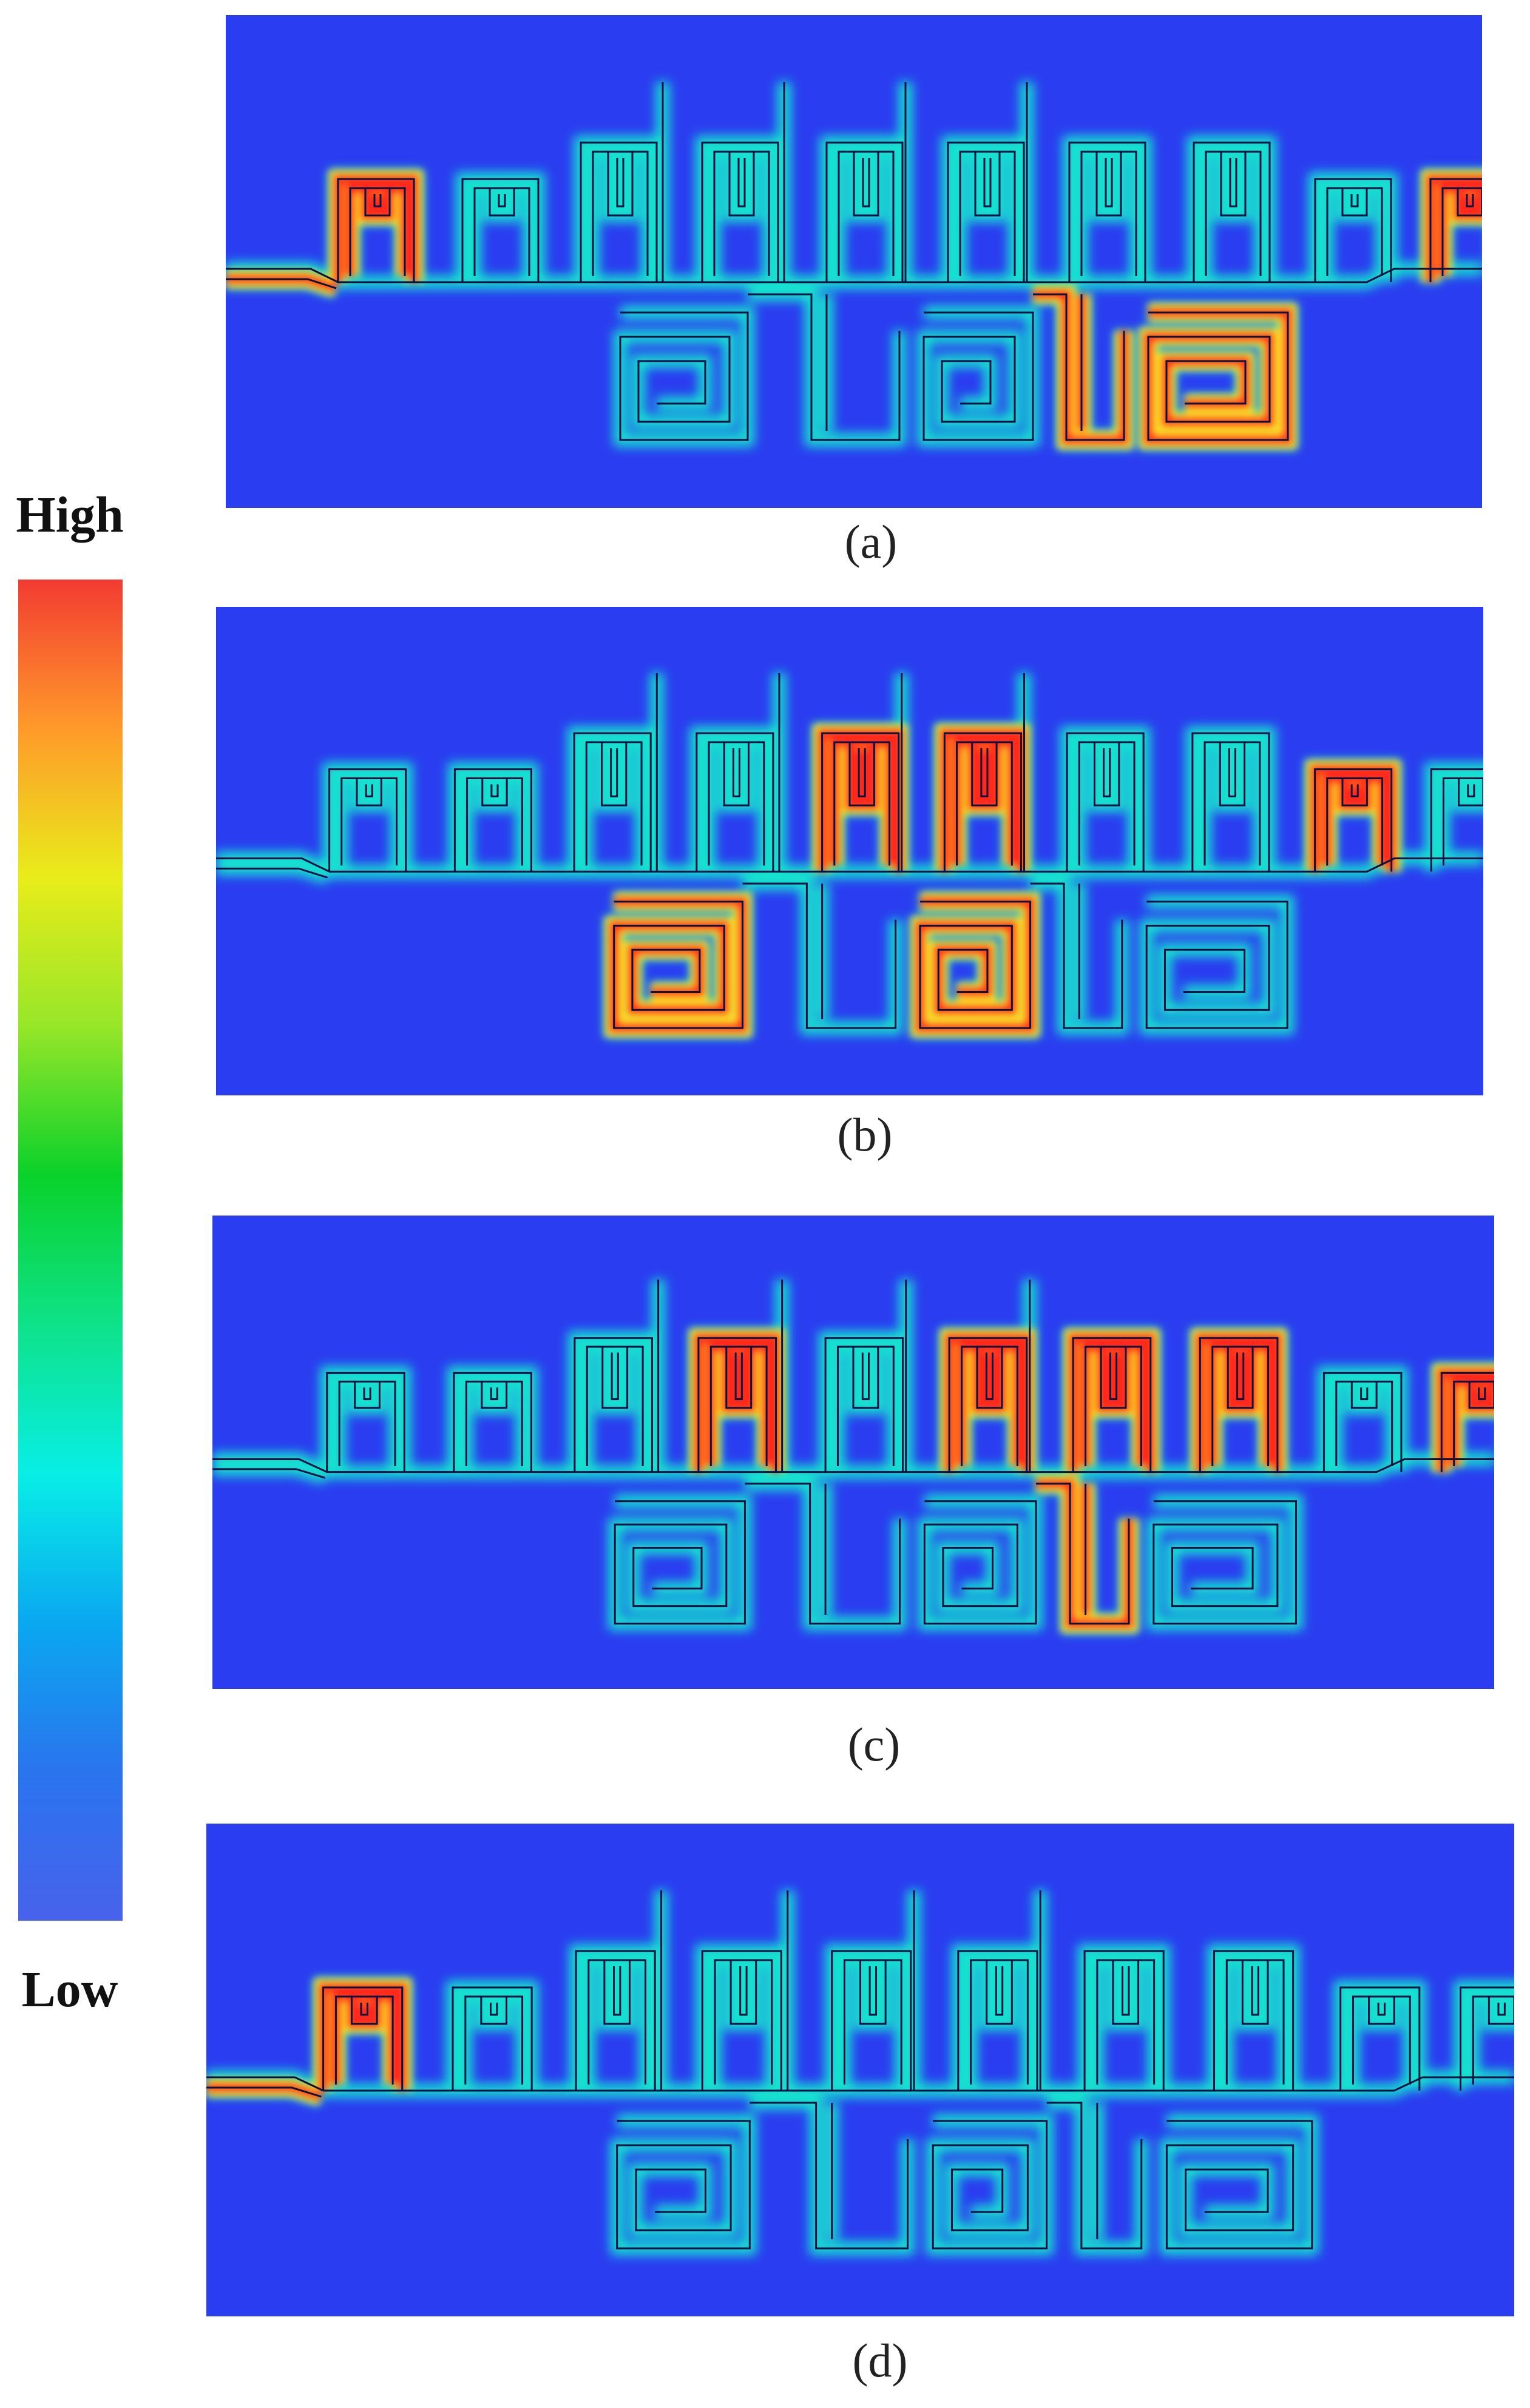 Image resolution: width=1530 pixels, height=2408 pixels. Describe the element at coordinates (865, 1134) in the screenshot. I see `caption-b: (b)` at that location.